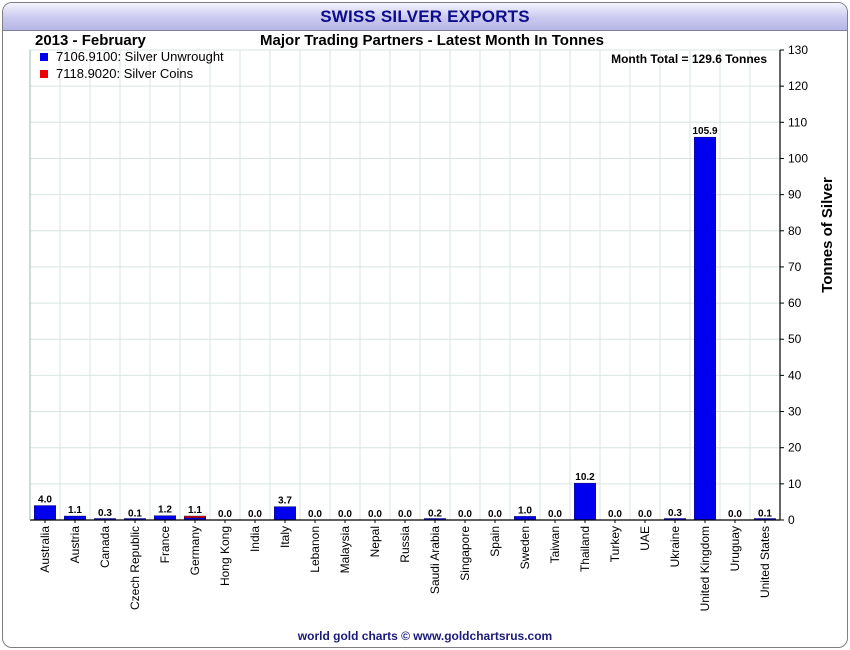  I want to click on x-tick-label: Nepal, so click(375, 541).